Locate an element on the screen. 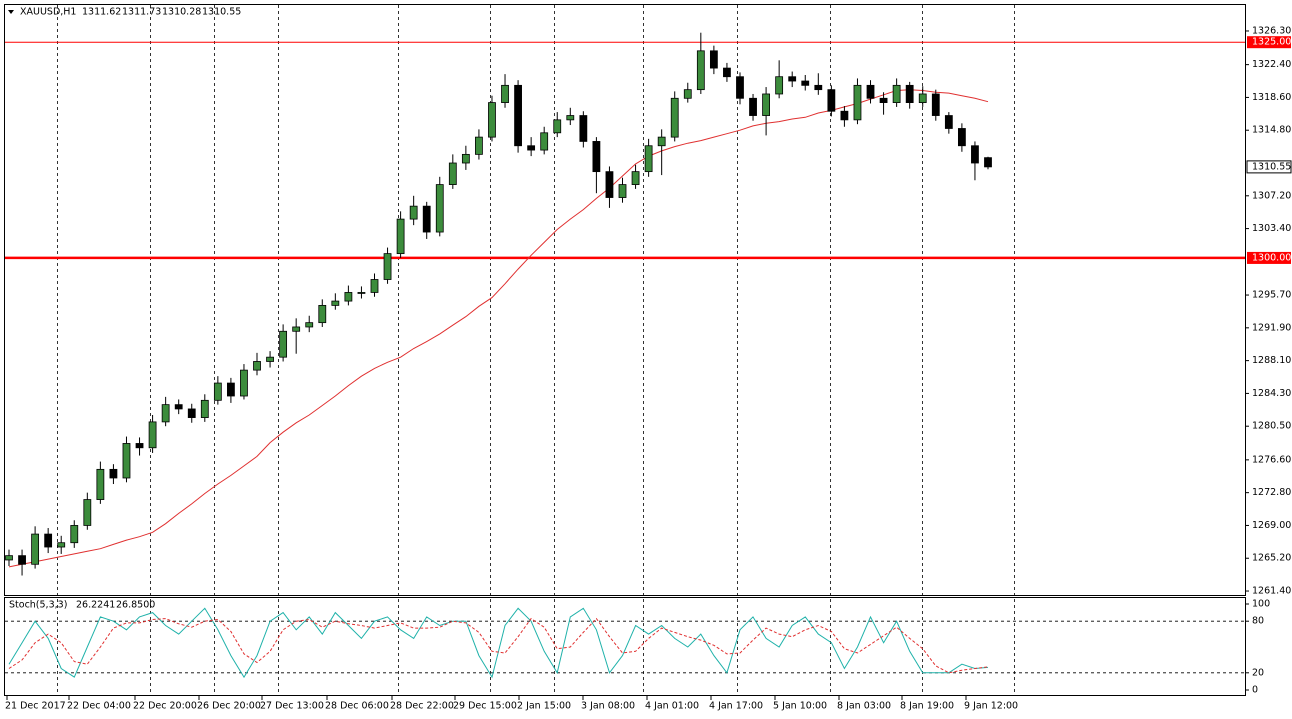 The image size is (1292, 719). stoch-pane is located at coordinates (625, 646).